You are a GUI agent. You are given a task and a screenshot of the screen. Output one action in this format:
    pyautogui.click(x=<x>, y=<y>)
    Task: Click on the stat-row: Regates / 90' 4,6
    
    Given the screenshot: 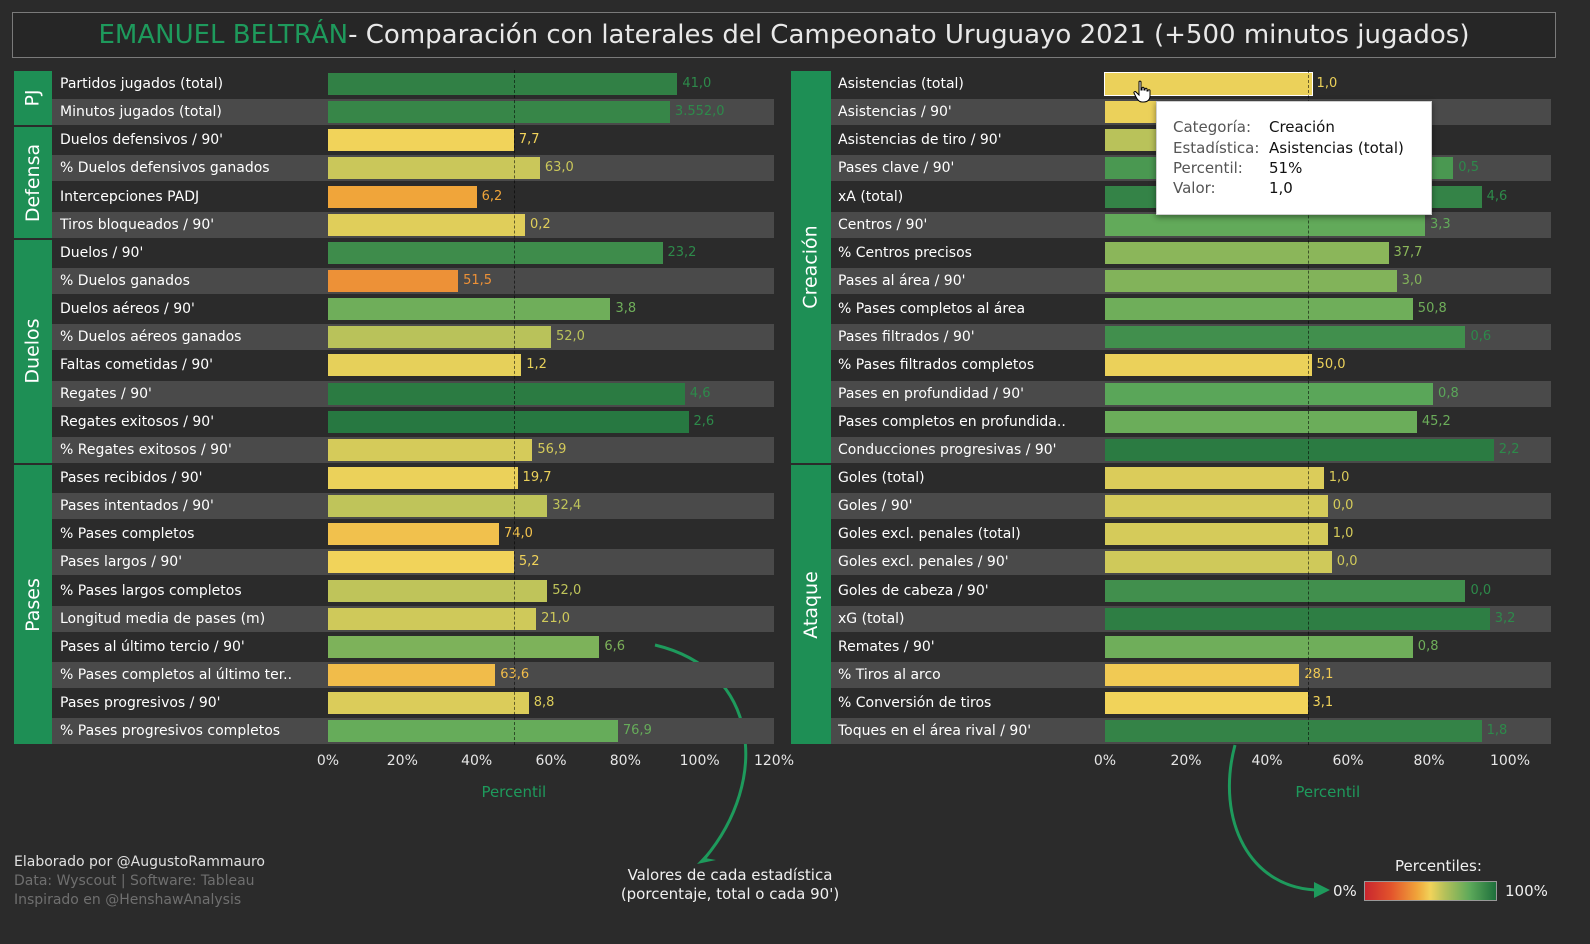 What is the action you would take?
    pyautogui.click(x=413, y=393)
    